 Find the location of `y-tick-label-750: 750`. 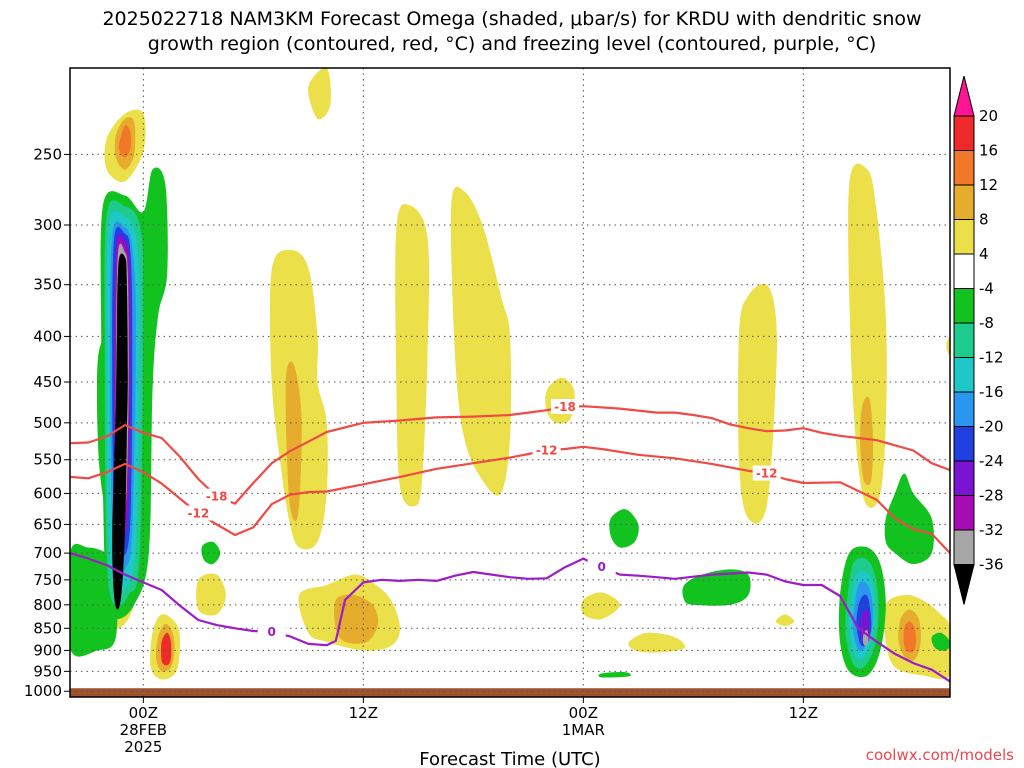

y-tick-label-750: 750 is located at coordinates (47, 580).